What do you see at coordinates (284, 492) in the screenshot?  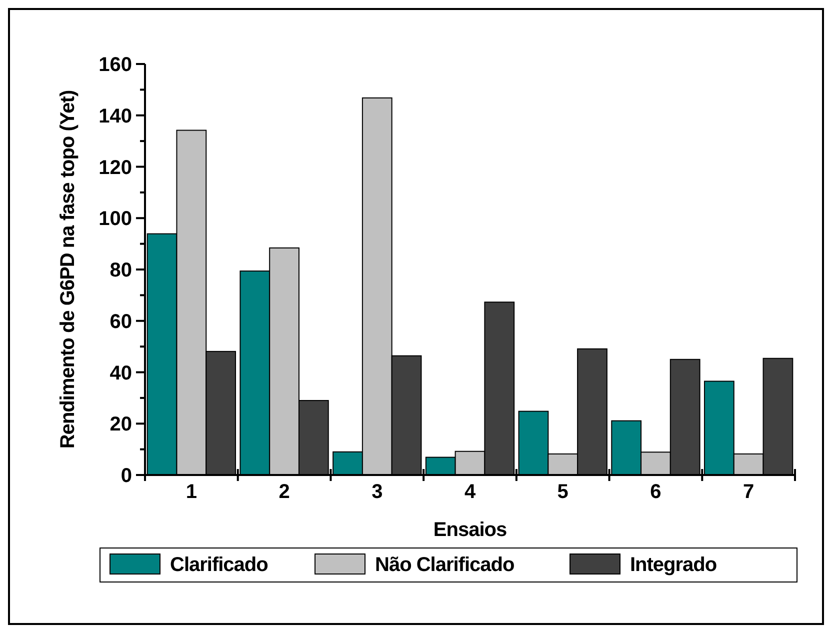 I see `x-tick-label: 2` at bounding box center [284, 492].